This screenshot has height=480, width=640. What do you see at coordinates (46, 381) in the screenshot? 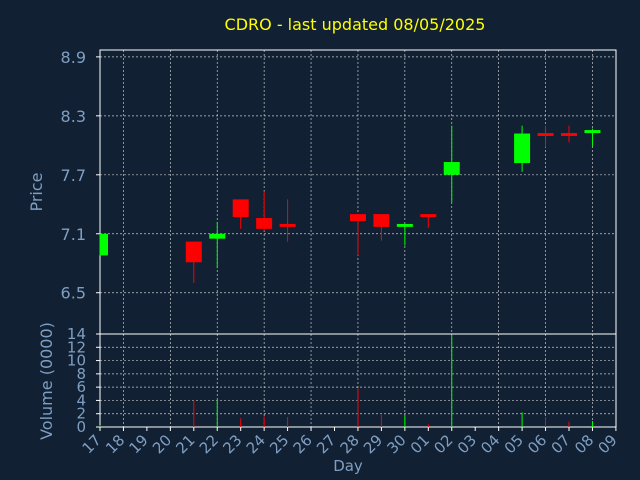
I see `volume-axis-label: Volume (0000)` at bounding box center [46, 381].